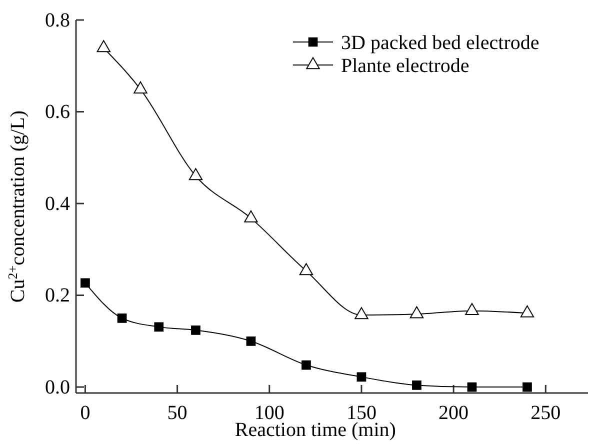  I want to click on x-tick-label: 200, so click(453, 413).